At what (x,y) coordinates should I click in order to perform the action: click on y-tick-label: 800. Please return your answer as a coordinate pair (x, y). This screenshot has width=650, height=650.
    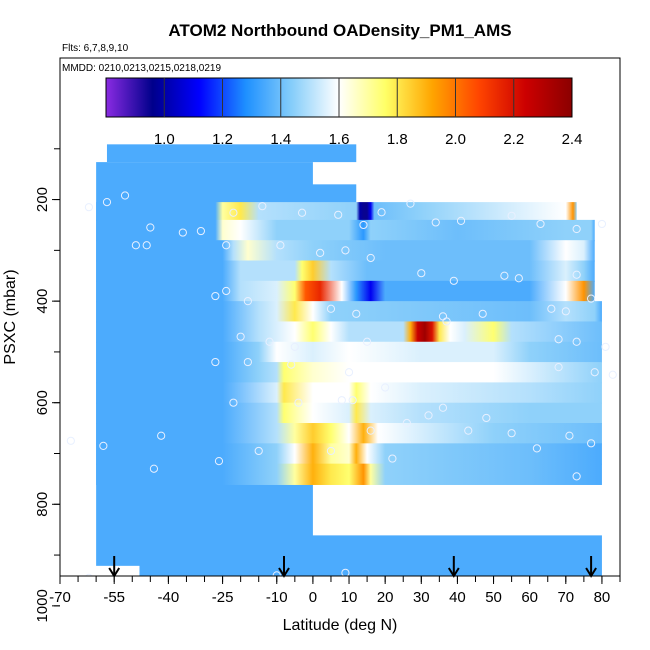
    Looking at the image, I should click on (42, 504).